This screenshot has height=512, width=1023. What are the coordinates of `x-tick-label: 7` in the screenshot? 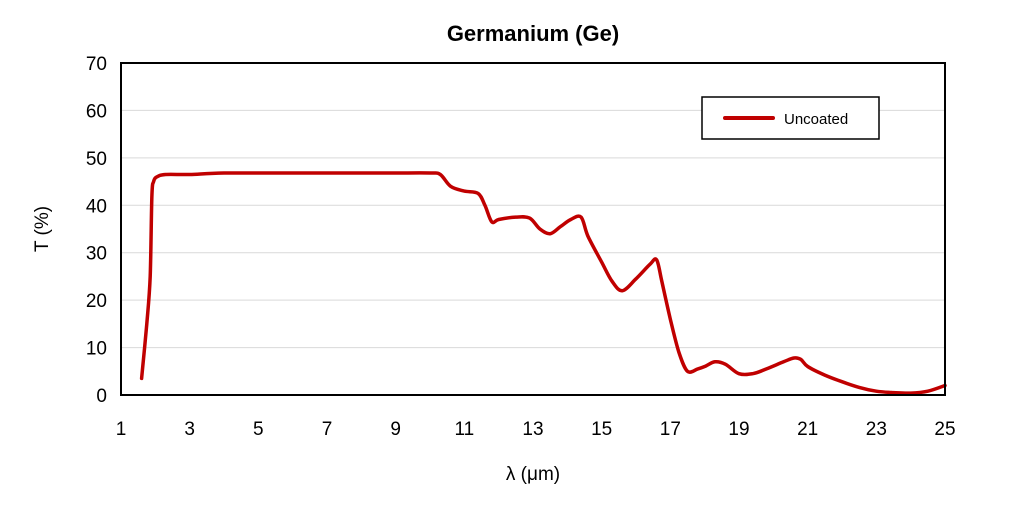 It's located at (327, 429).